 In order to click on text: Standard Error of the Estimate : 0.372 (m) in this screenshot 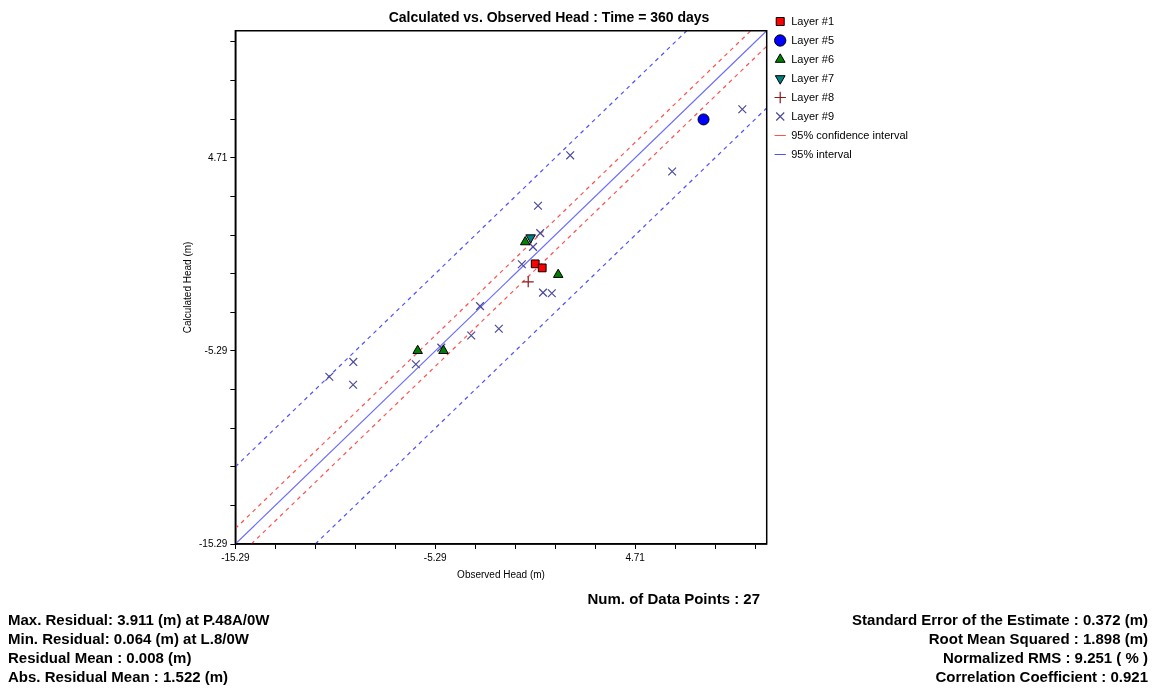, I will do `click(1000, 619)`.